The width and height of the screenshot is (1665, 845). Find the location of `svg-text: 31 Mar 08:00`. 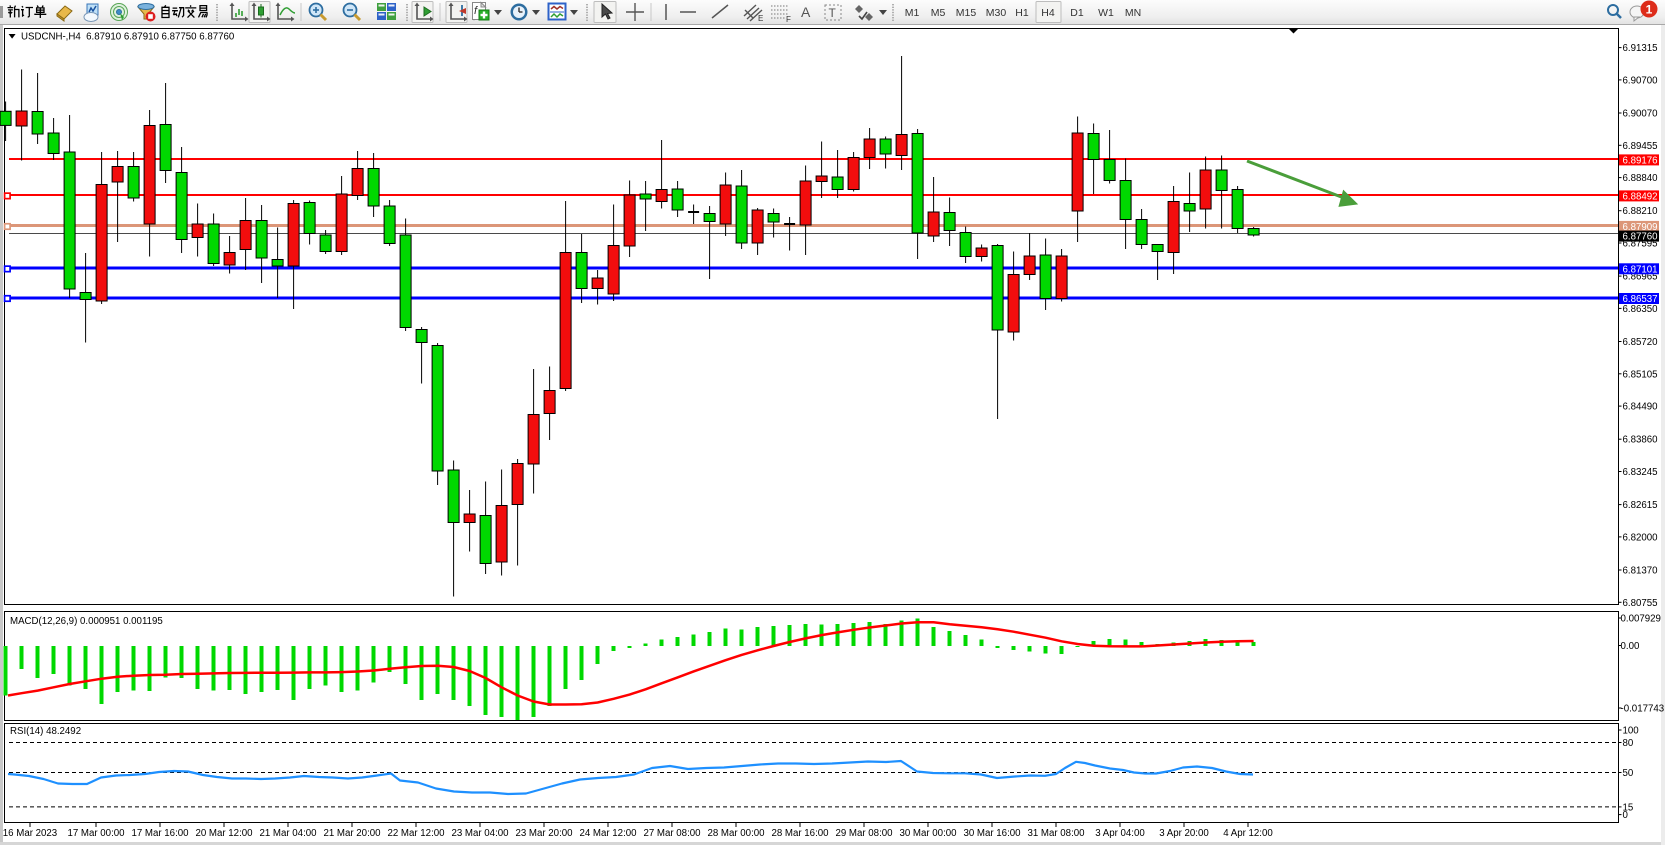

svg-text: 31 Mar 08:00 is located at coordinates (1056, 833).